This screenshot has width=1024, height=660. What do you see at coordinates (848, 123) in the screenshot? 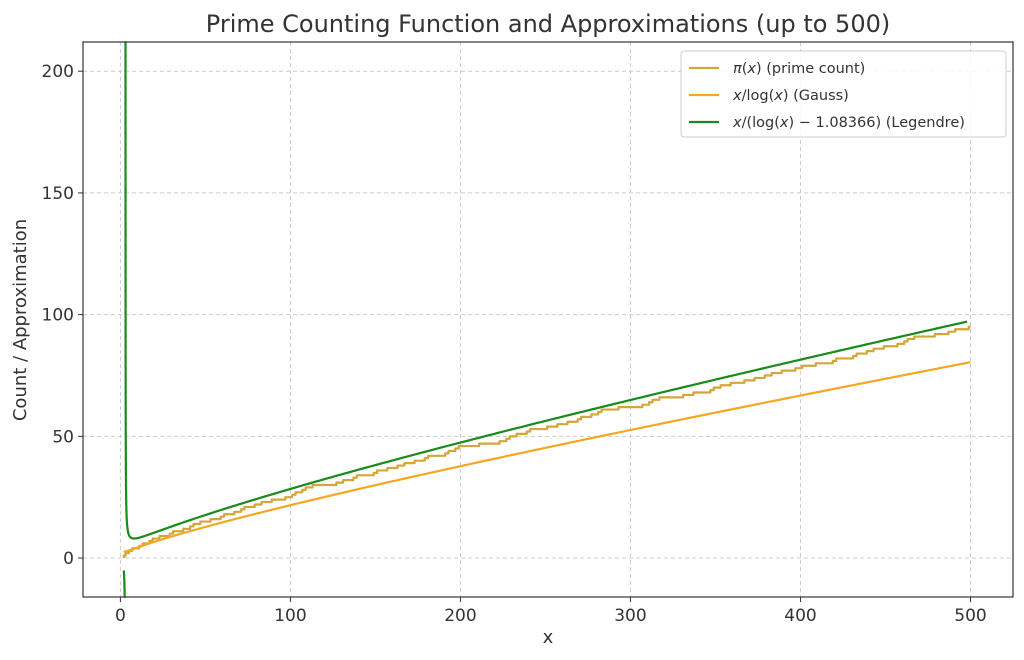
I see `legend-entry-2: x/(log(x) − 1.08366) (Legendre)` at bounding box center [848, 123].